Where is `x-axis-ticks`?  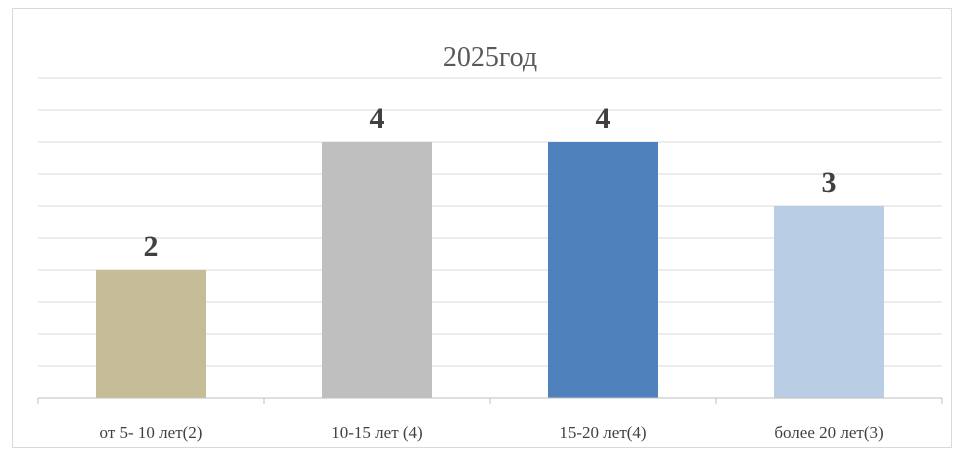
x-axis-ticks is located at coordinates (490, 401).